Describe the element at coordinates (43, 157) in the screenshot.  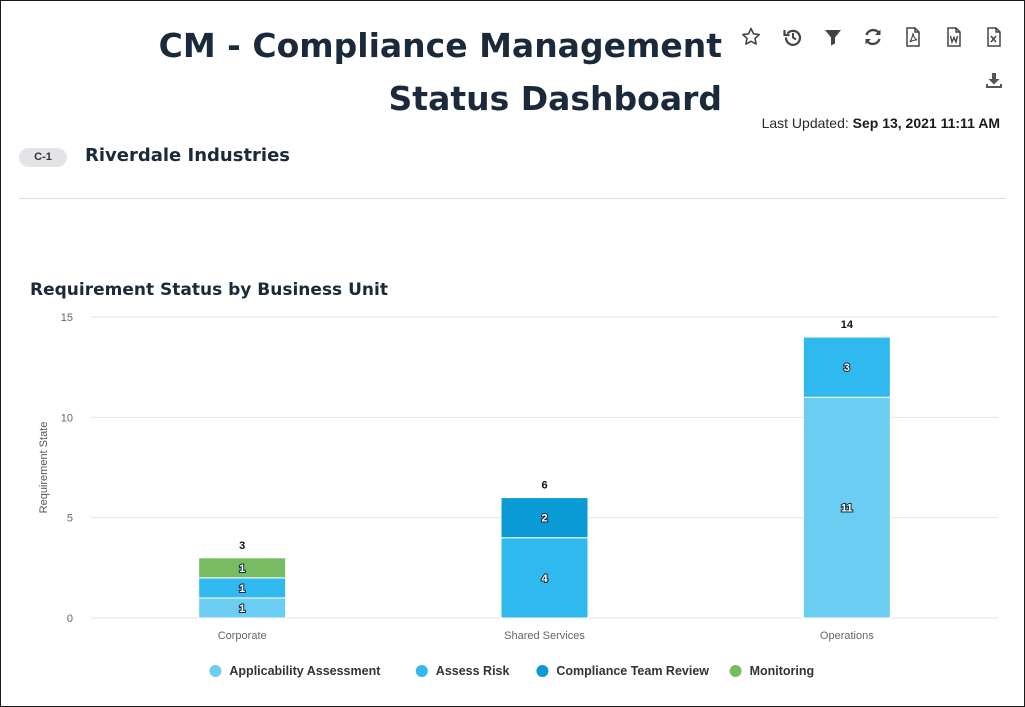
I see `org-id-badge: C-1` at that location.